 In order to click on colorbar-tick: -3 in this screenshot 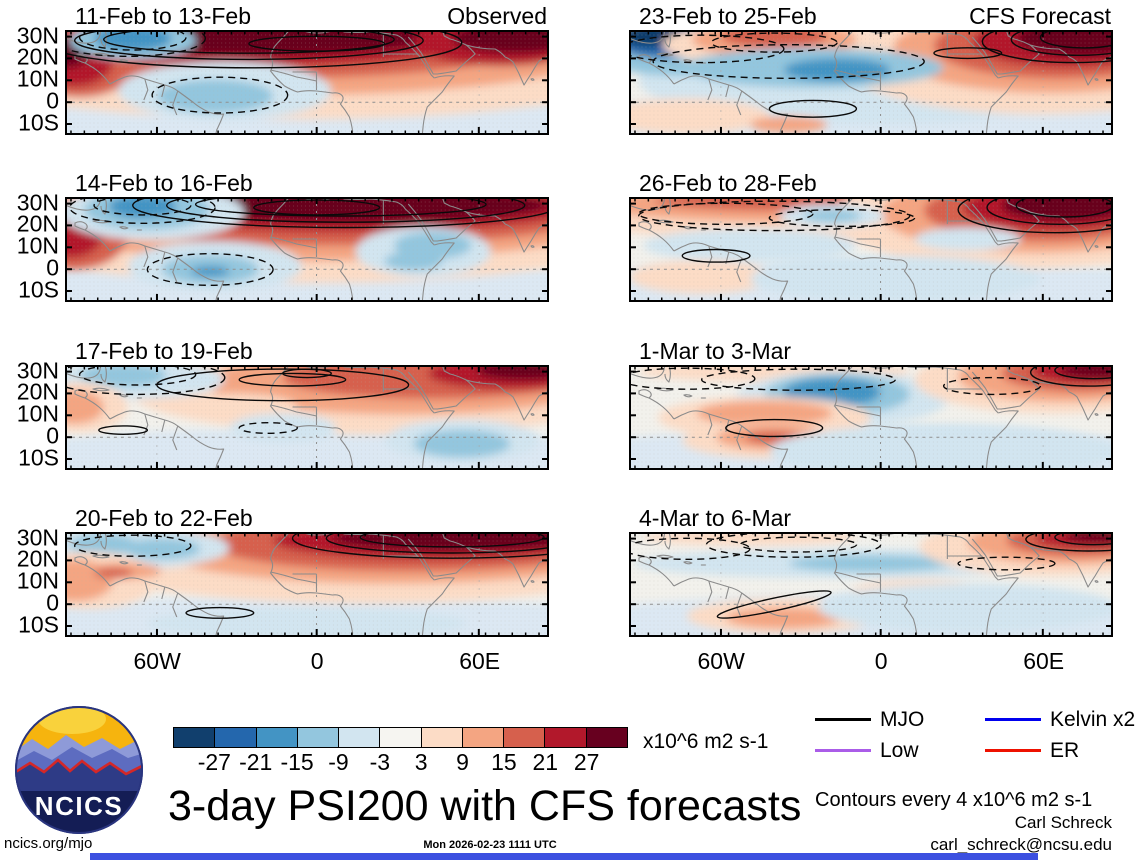, I will do `click(380, 762)`.